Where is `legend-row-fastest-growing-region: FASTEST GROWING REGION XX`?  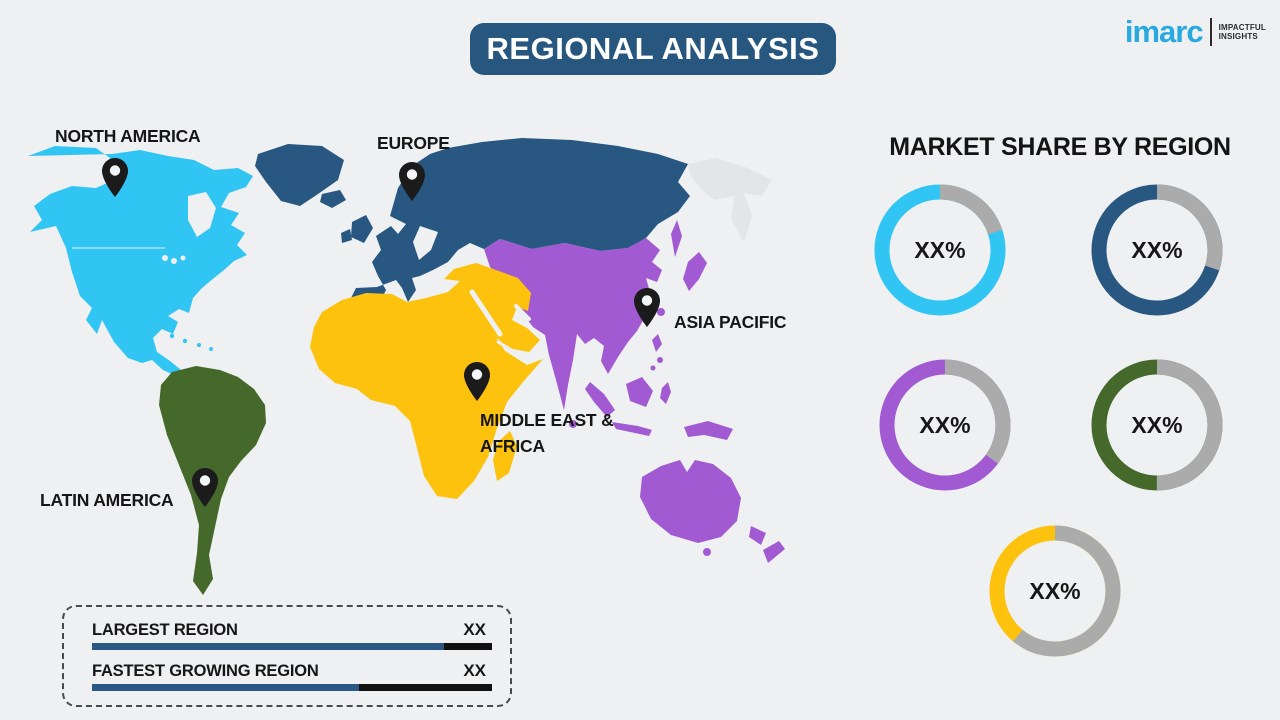
legend-row-fastest-growing-region: FASTEST GROWING REGION XX is located at coordinates (292, 676).